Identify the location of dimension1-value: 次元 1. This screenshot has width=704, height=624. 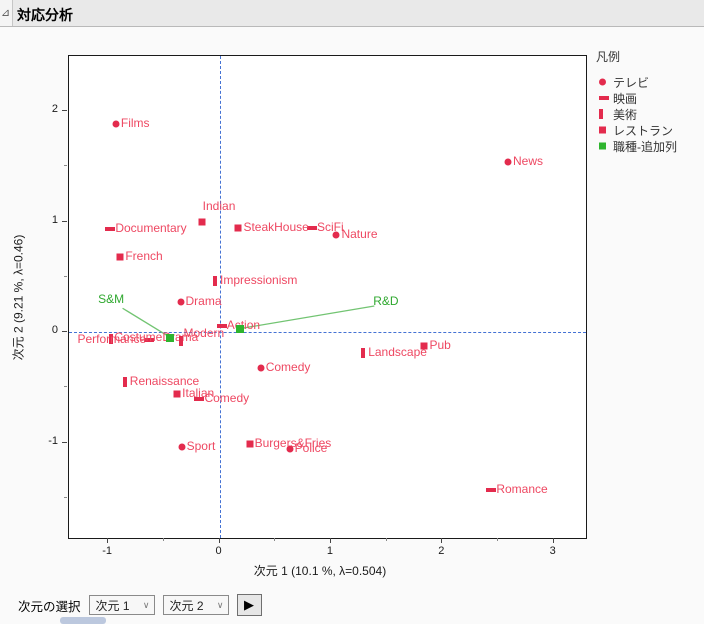
(112, 605).